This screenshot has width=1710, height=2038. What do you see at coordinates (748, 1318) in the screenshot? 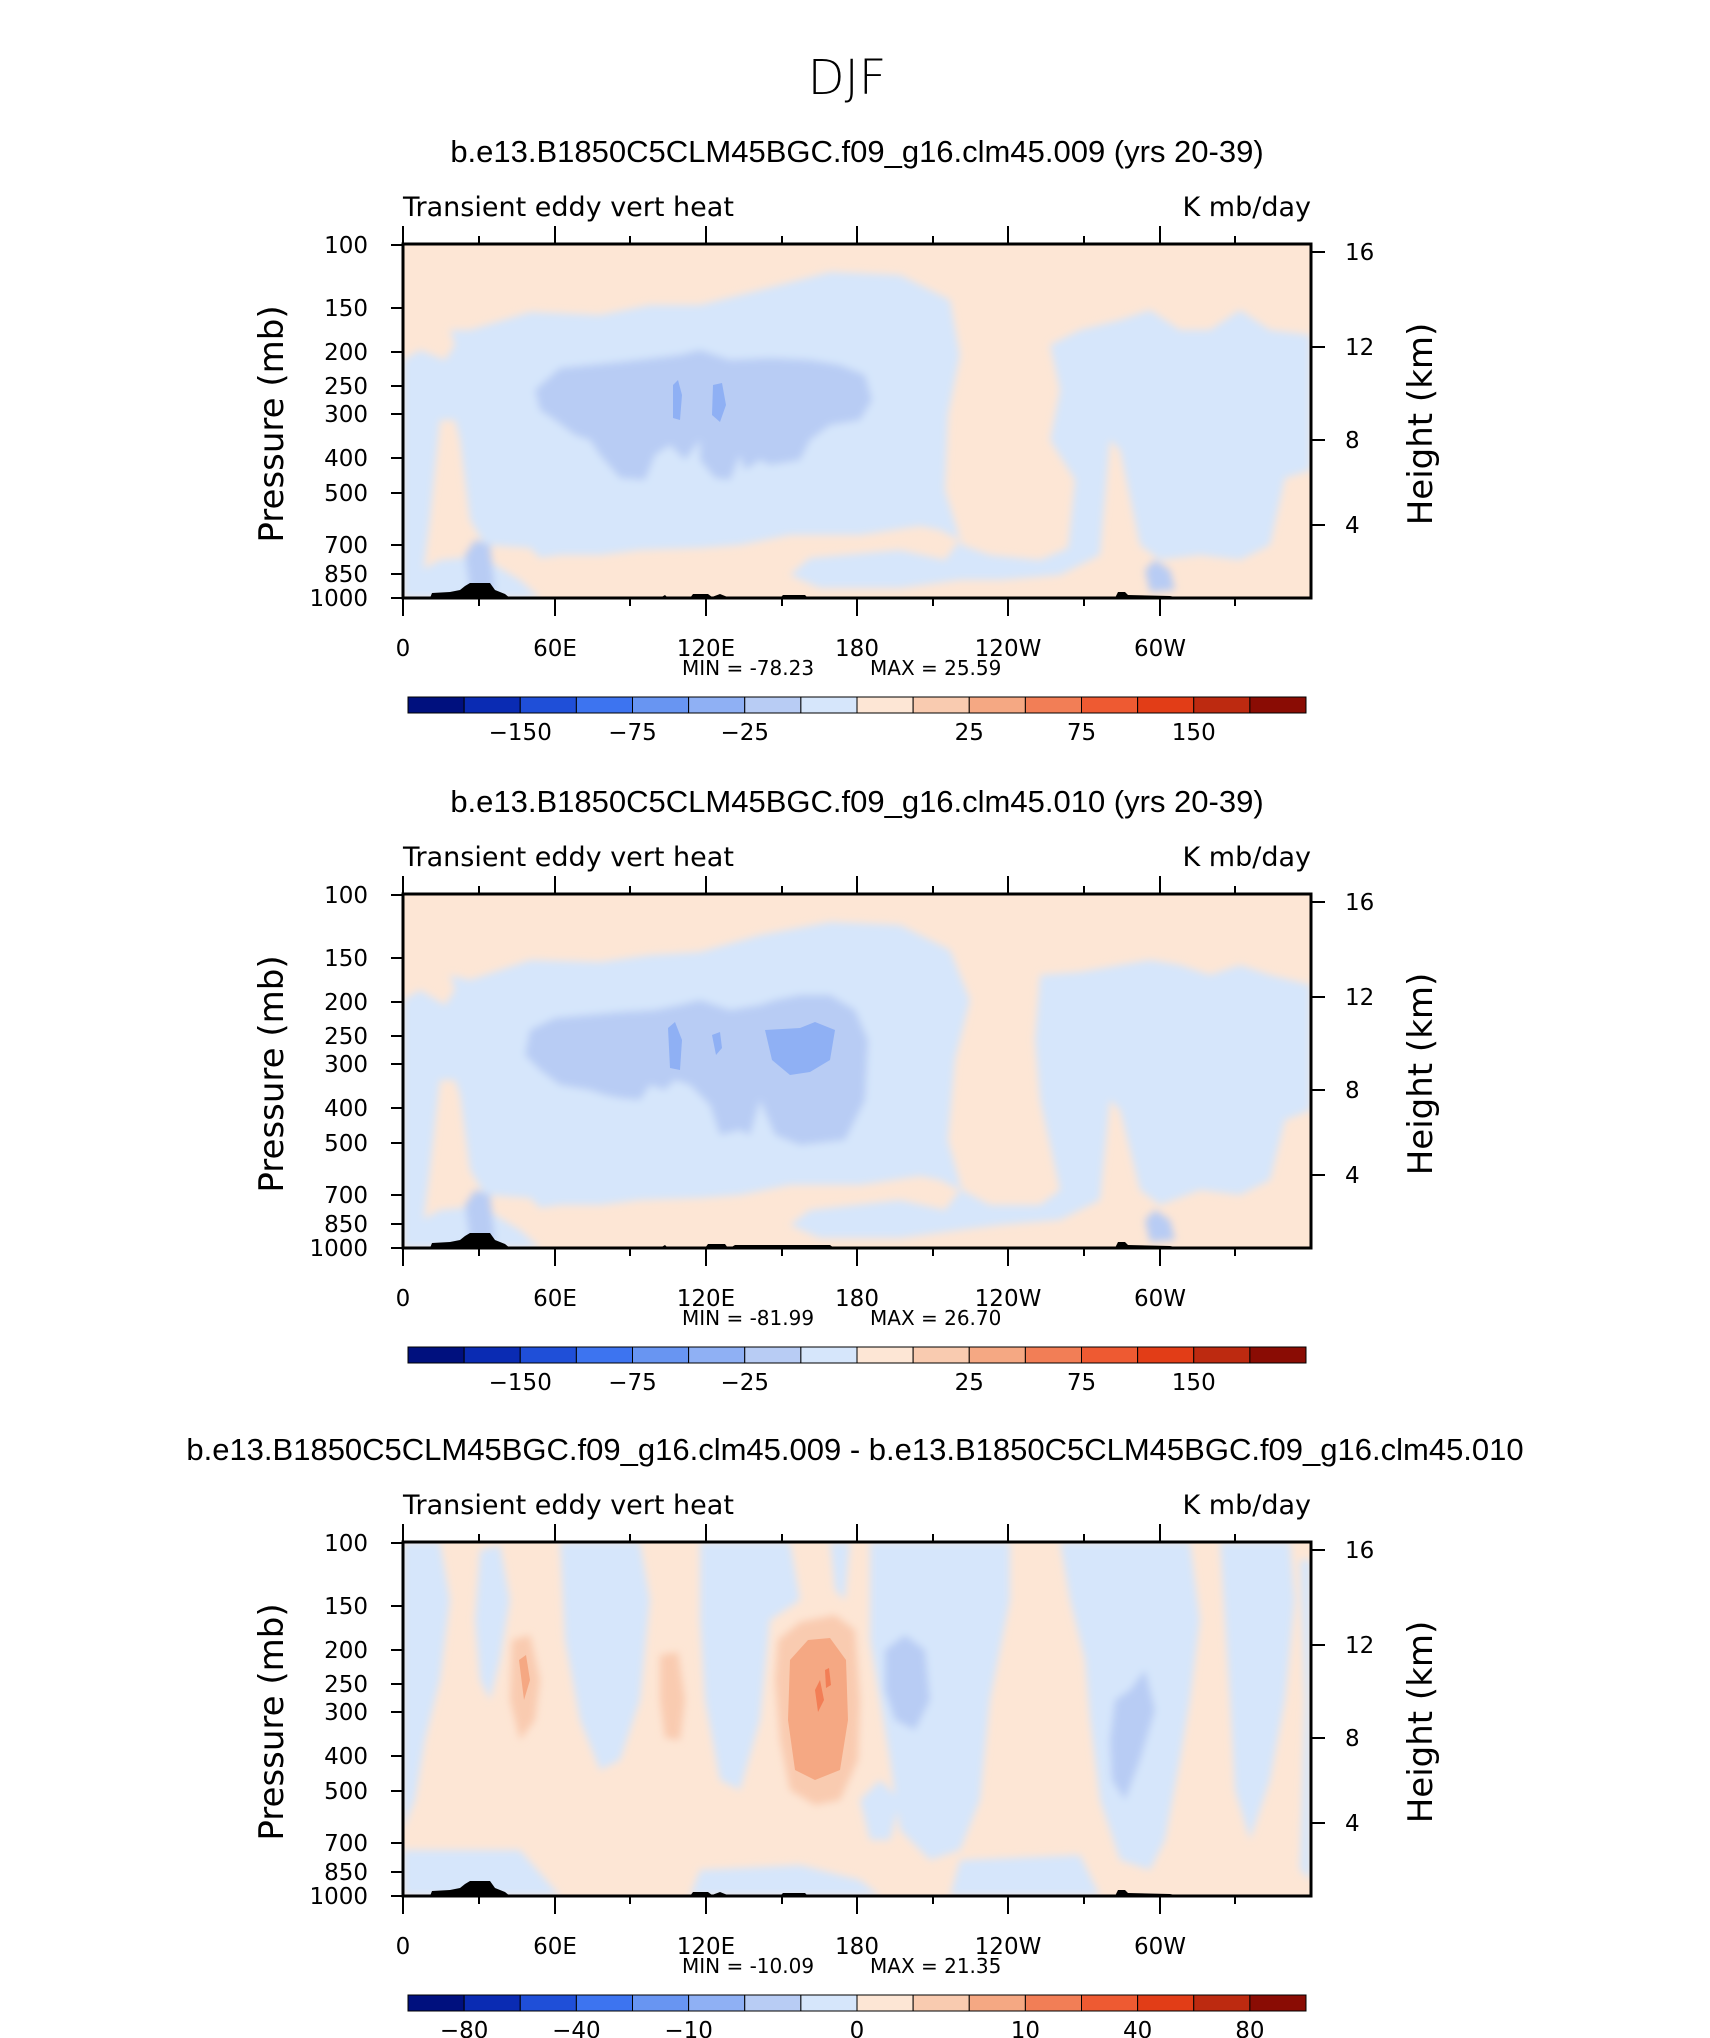
I see `min-label: MIN = -81.99` at bounding box center [748, 1318].